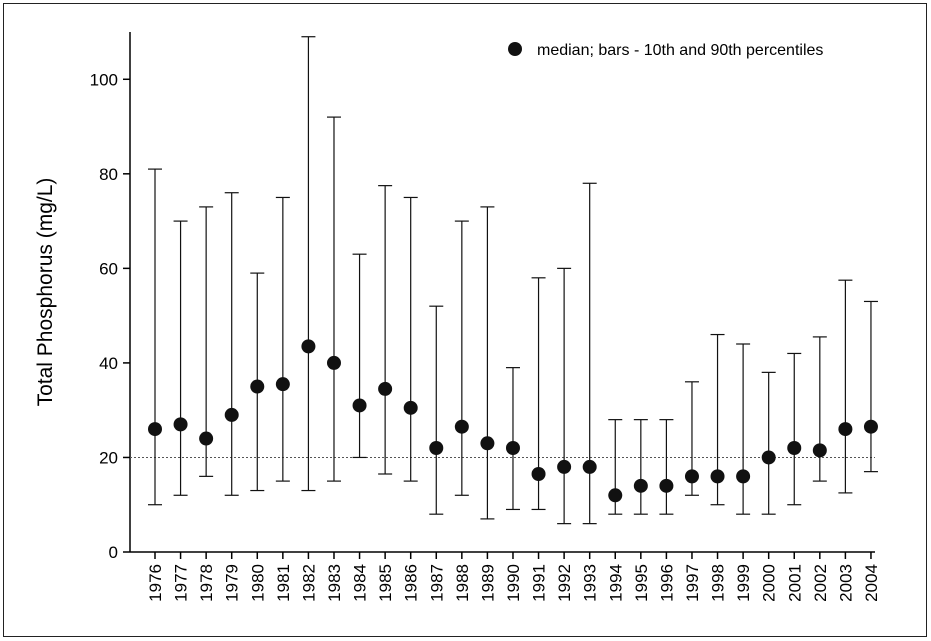 The width and height of the screenshot is (931, 641). Describe the element at coordinates (692, 583) in the screenshot. I see `x-tick-label: 1997` at that location.